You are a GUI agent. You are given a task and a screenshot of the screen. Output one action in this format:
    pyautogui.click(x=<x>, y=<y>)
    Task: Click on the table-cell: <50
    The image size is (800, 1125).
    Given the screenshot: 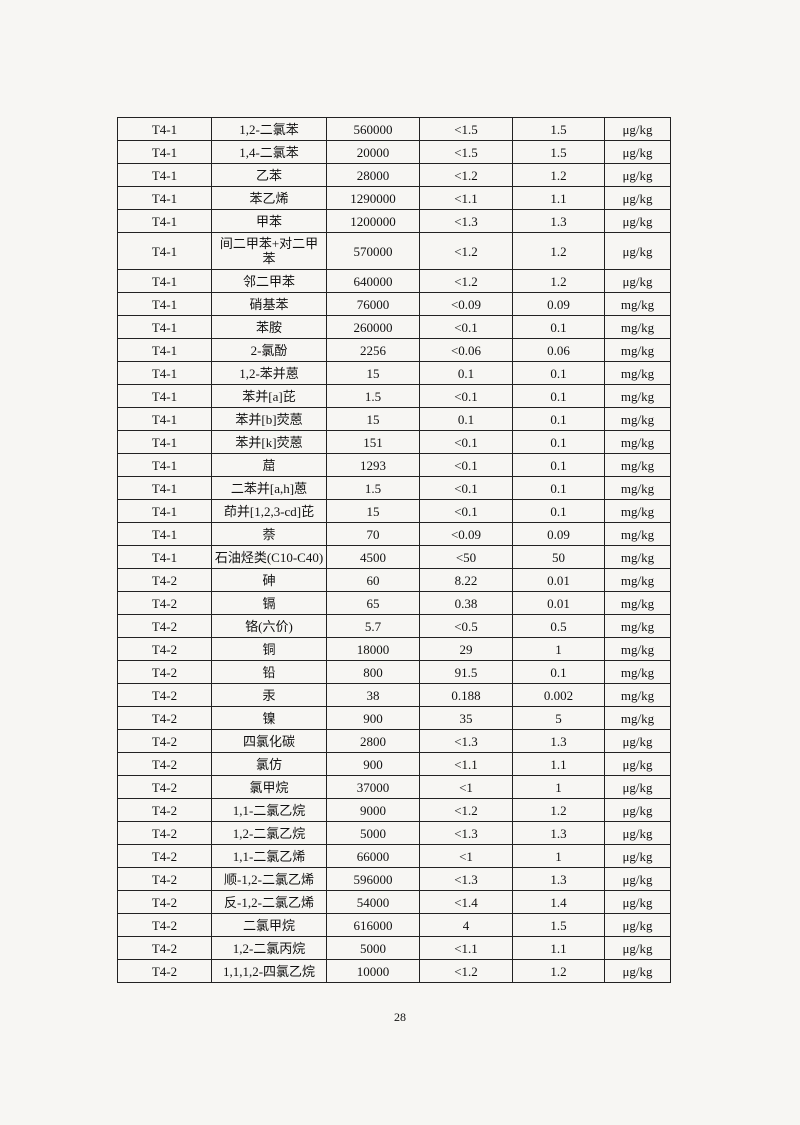 What is the action you would take?
    pyautogui.click(x=466, y=557)
    